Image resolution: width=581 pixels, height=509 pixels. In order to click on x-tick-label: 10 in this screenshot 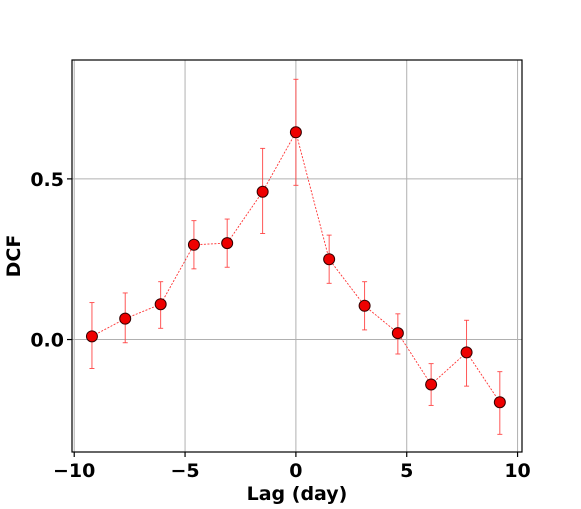, I will do `click(517, 471)`.